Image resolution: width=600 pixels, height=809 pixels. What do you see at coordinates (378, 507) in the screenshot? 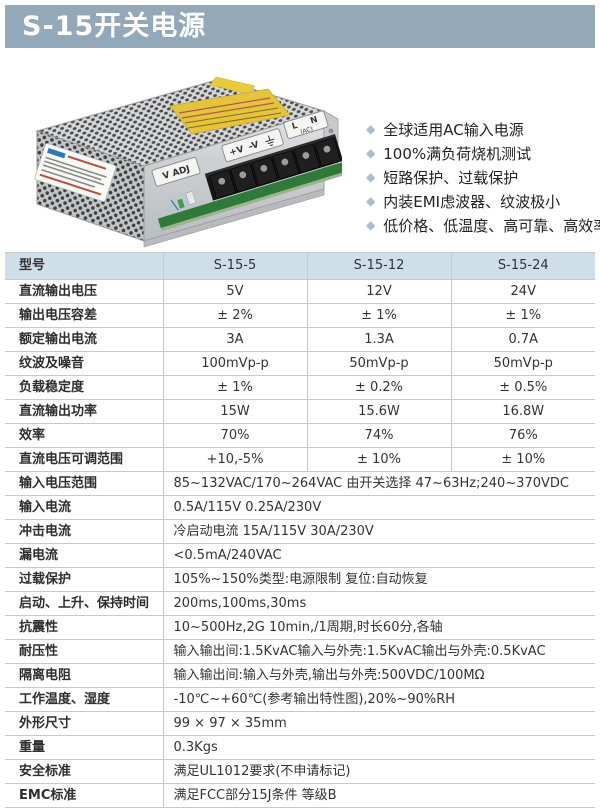
I see `spec-value-cell: 0.5A/115V 0.25A/230V` at bounding box center [378, 507].